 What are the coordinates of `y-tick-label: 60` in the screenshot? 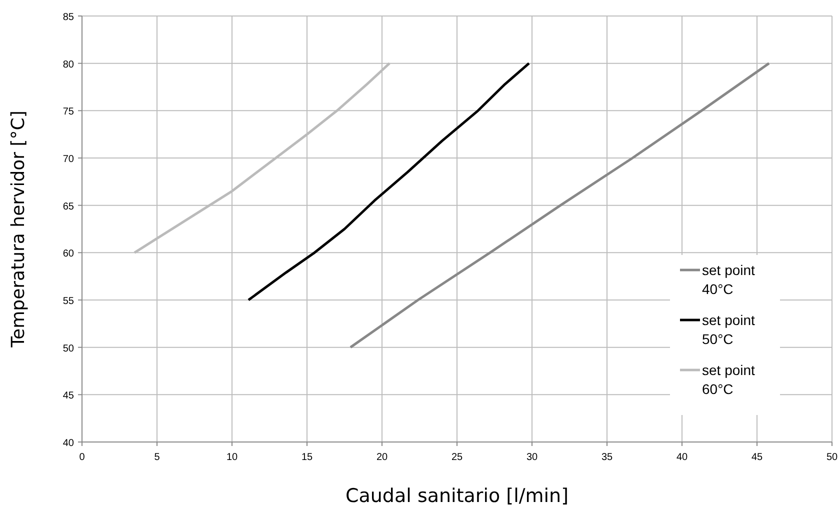 It's located at (68, 254).